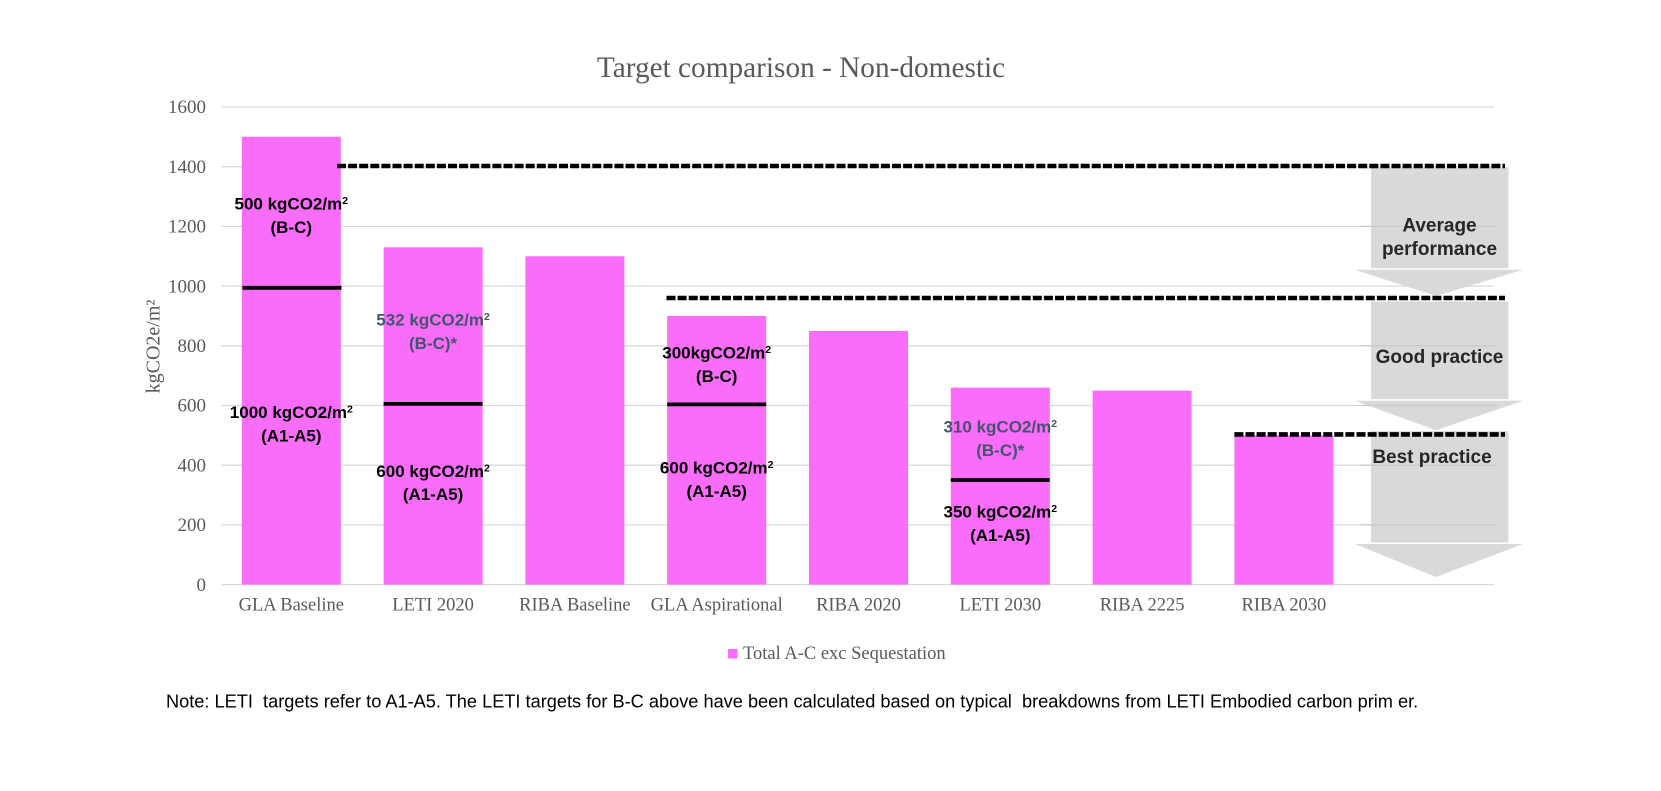 This screenshot has width=1661, height=791. Describe the element at coordinates (575, 606) in the screenshot. I see `svg-text: RIBA Baseline` at that location.